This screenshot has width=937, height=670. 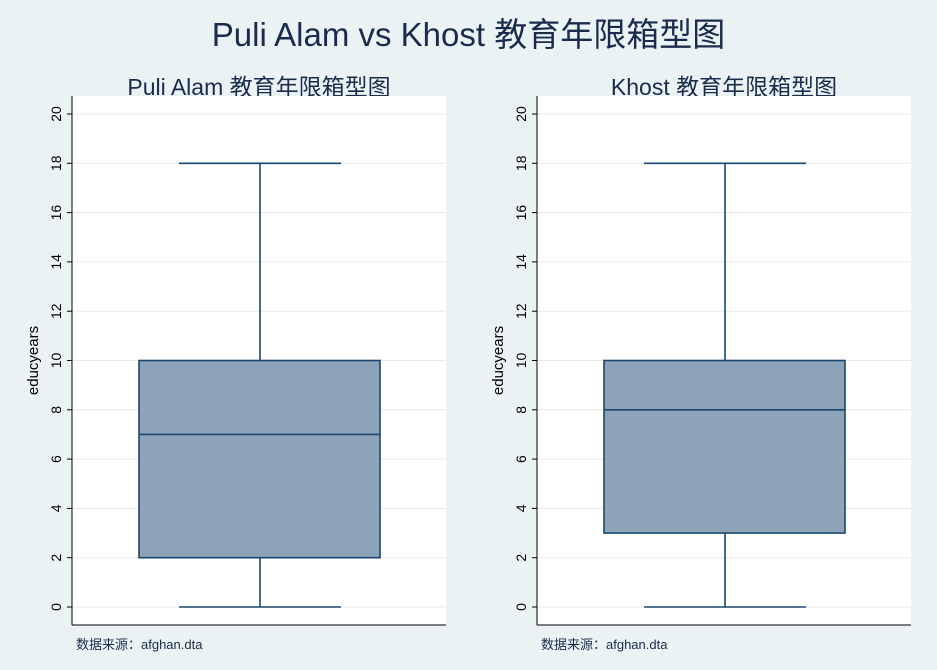 I want to click on right-chart-title: Khost 教育年限箱型图, so click(x=724, y=87).